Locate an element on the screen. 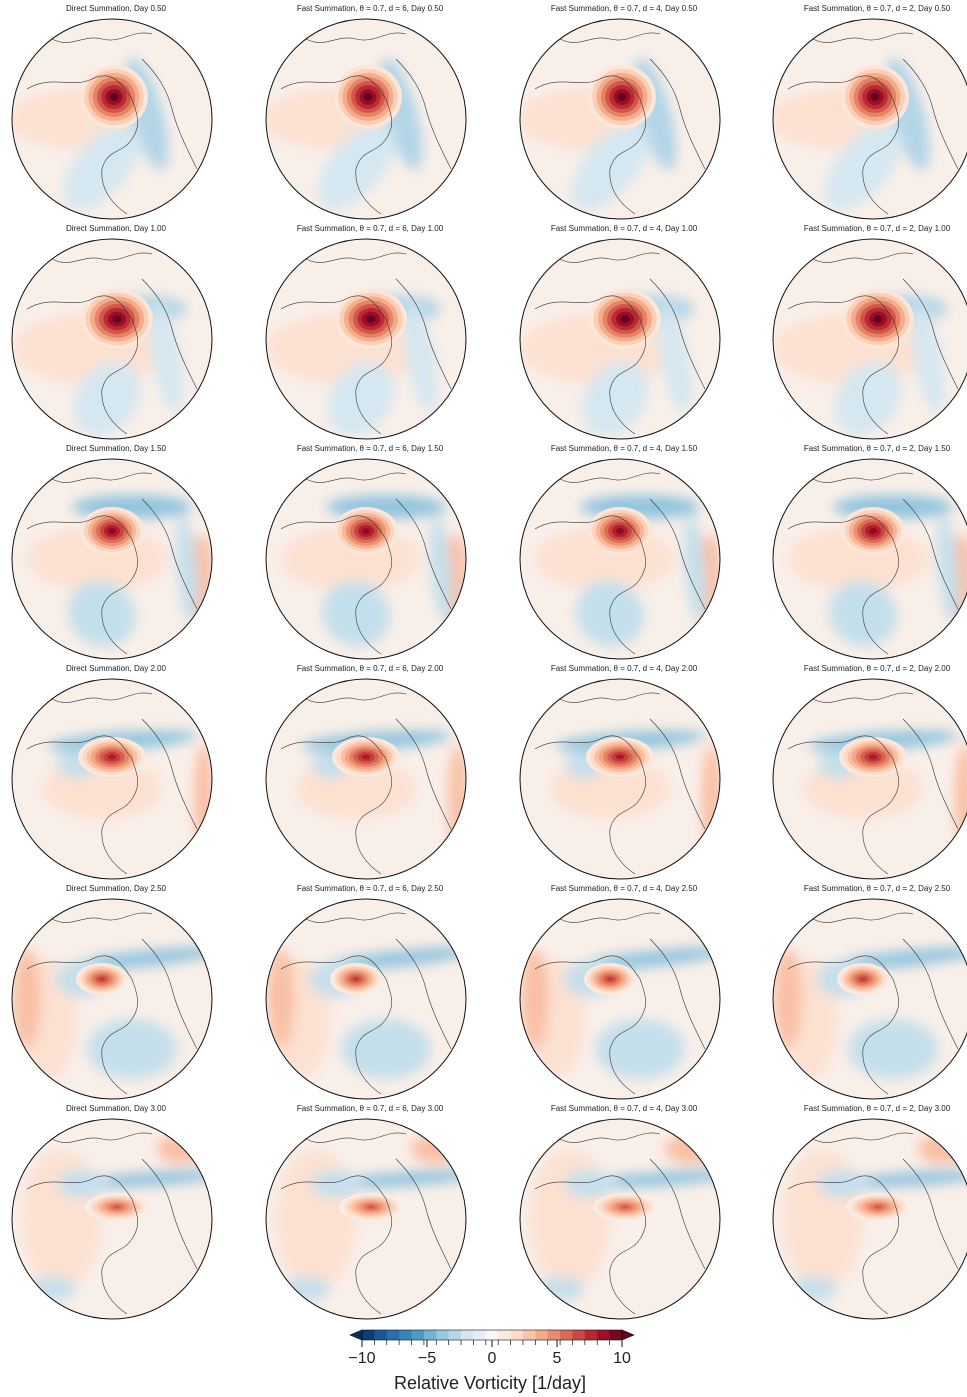 This screenshot has height=1397, width=967. panel-r1-c2: Fast Summation, θ = 0.7, d = 4, Day 1.00 is located at coordinates (624, 330).